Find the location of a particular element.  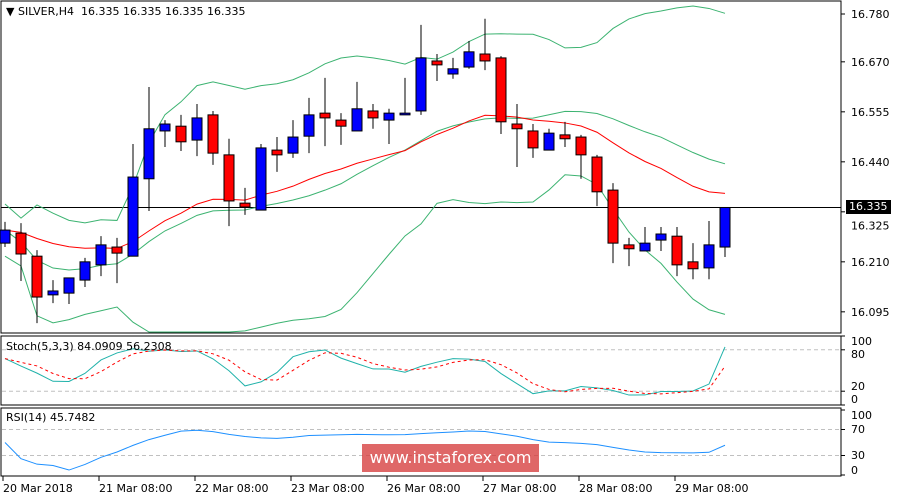

rsi-panel-frame is located at coordinates (421, 442).